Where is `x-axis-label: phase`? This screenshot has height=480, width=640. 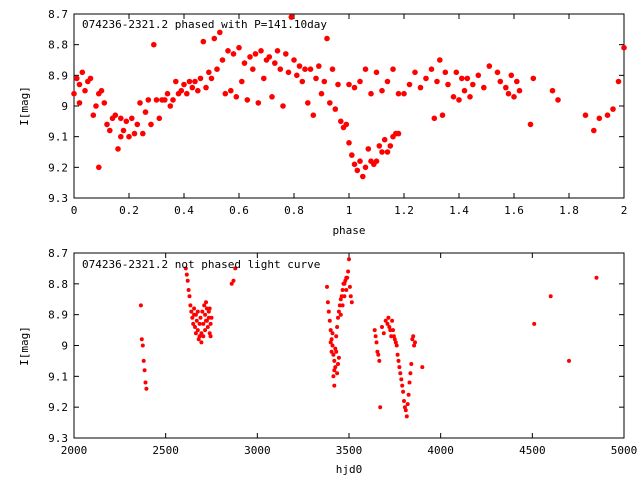 x-axis-label: phase is located at coordinates (348, 230).